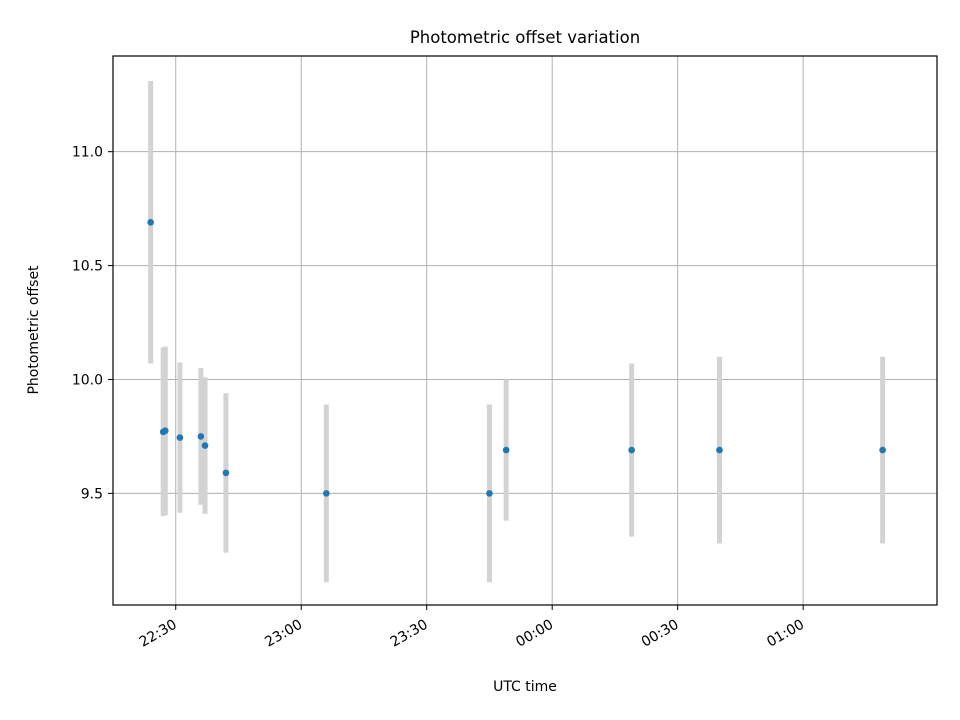  I want to click on x-tick-label: 22:30, so click(158, 634).